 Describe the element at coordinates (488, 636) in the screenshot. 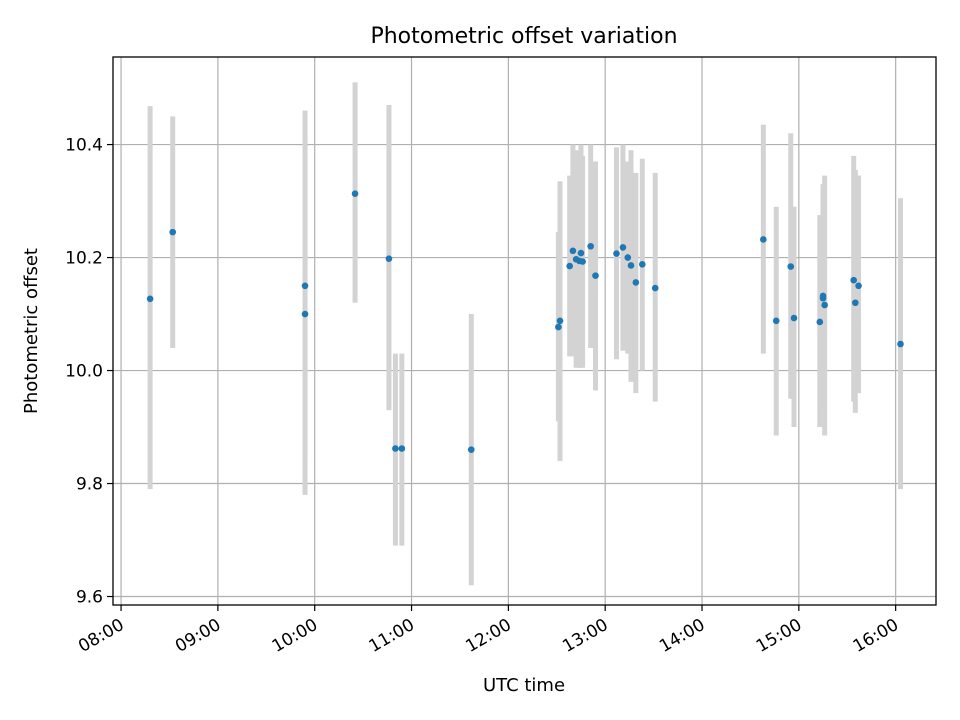

I see `x-tick-label: 12:00` at that location.